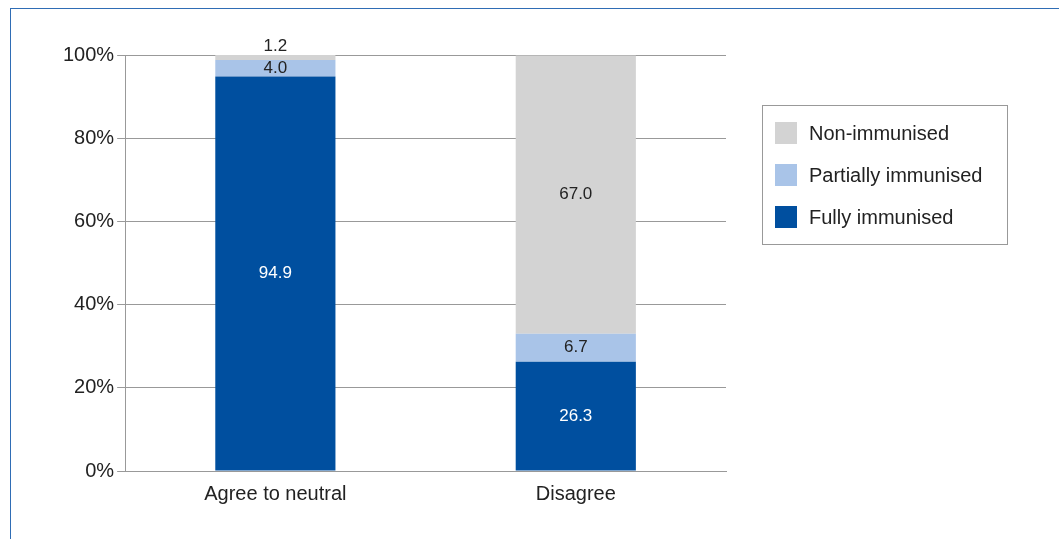 Image resolution: width=1059 pixels, height=539 pixels. I want to click on data-label: 1.2, so click(275, 45).